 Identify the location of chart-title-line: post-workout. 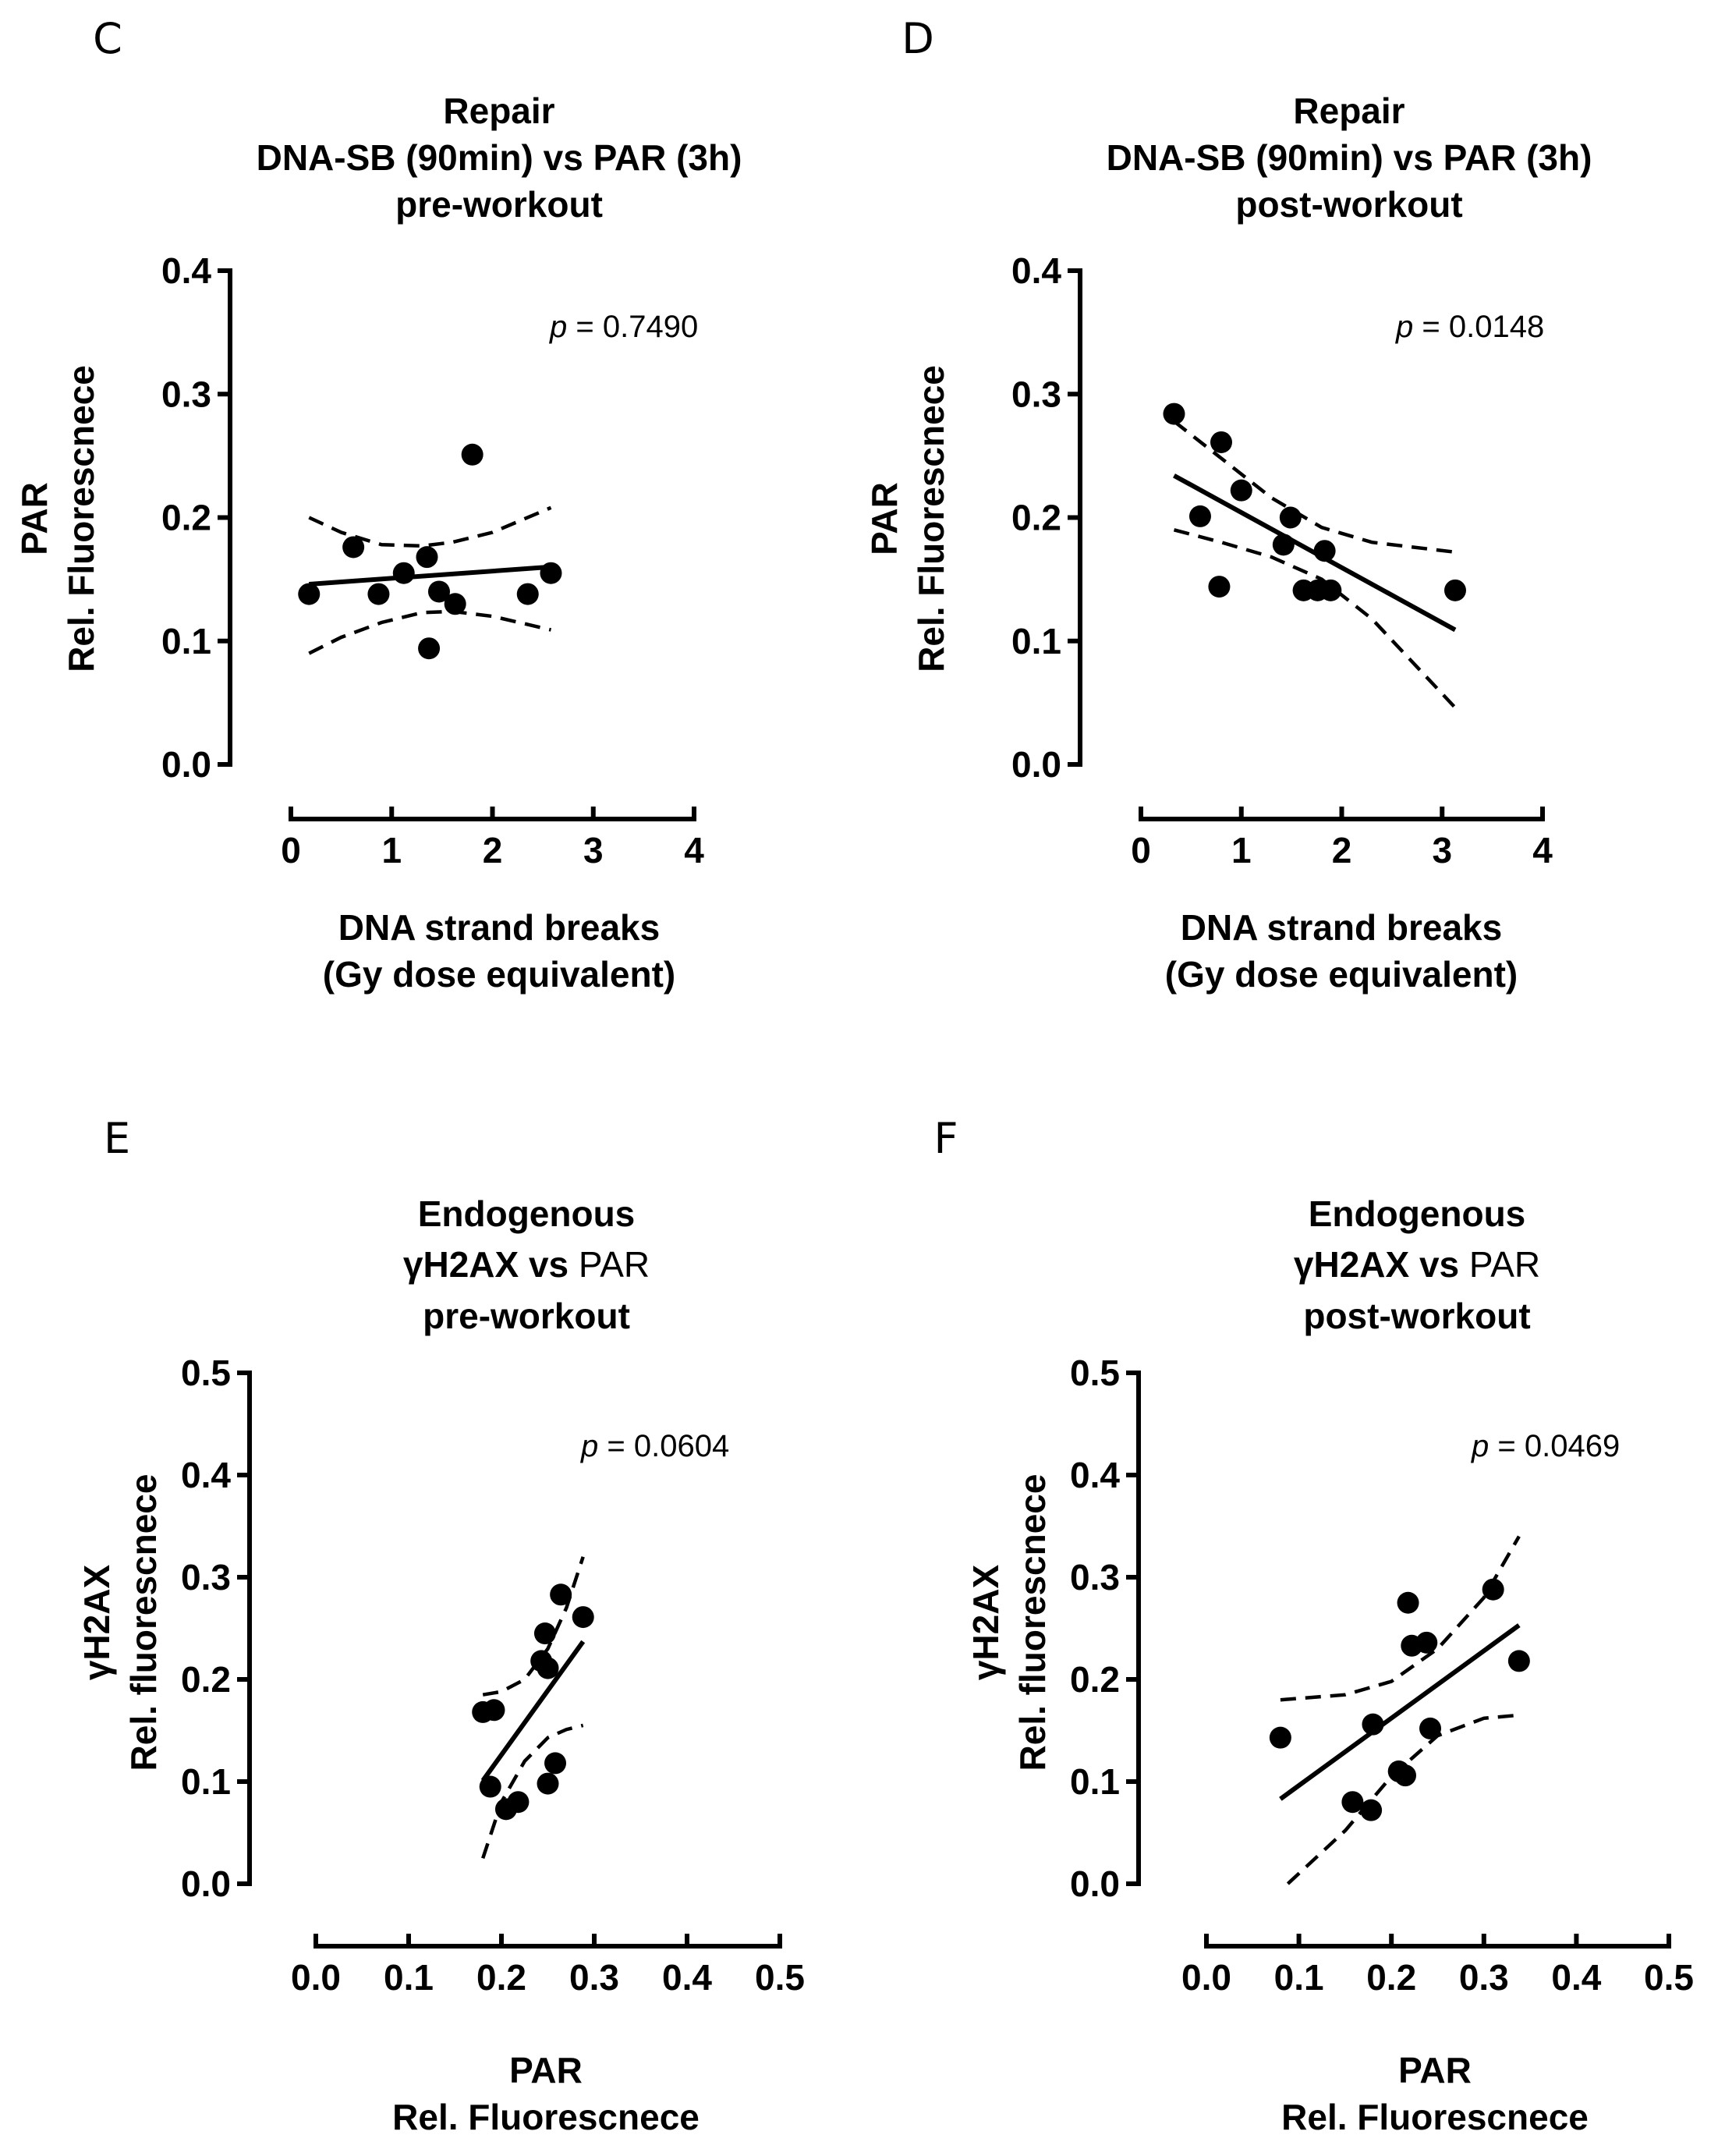
(1348, 204).